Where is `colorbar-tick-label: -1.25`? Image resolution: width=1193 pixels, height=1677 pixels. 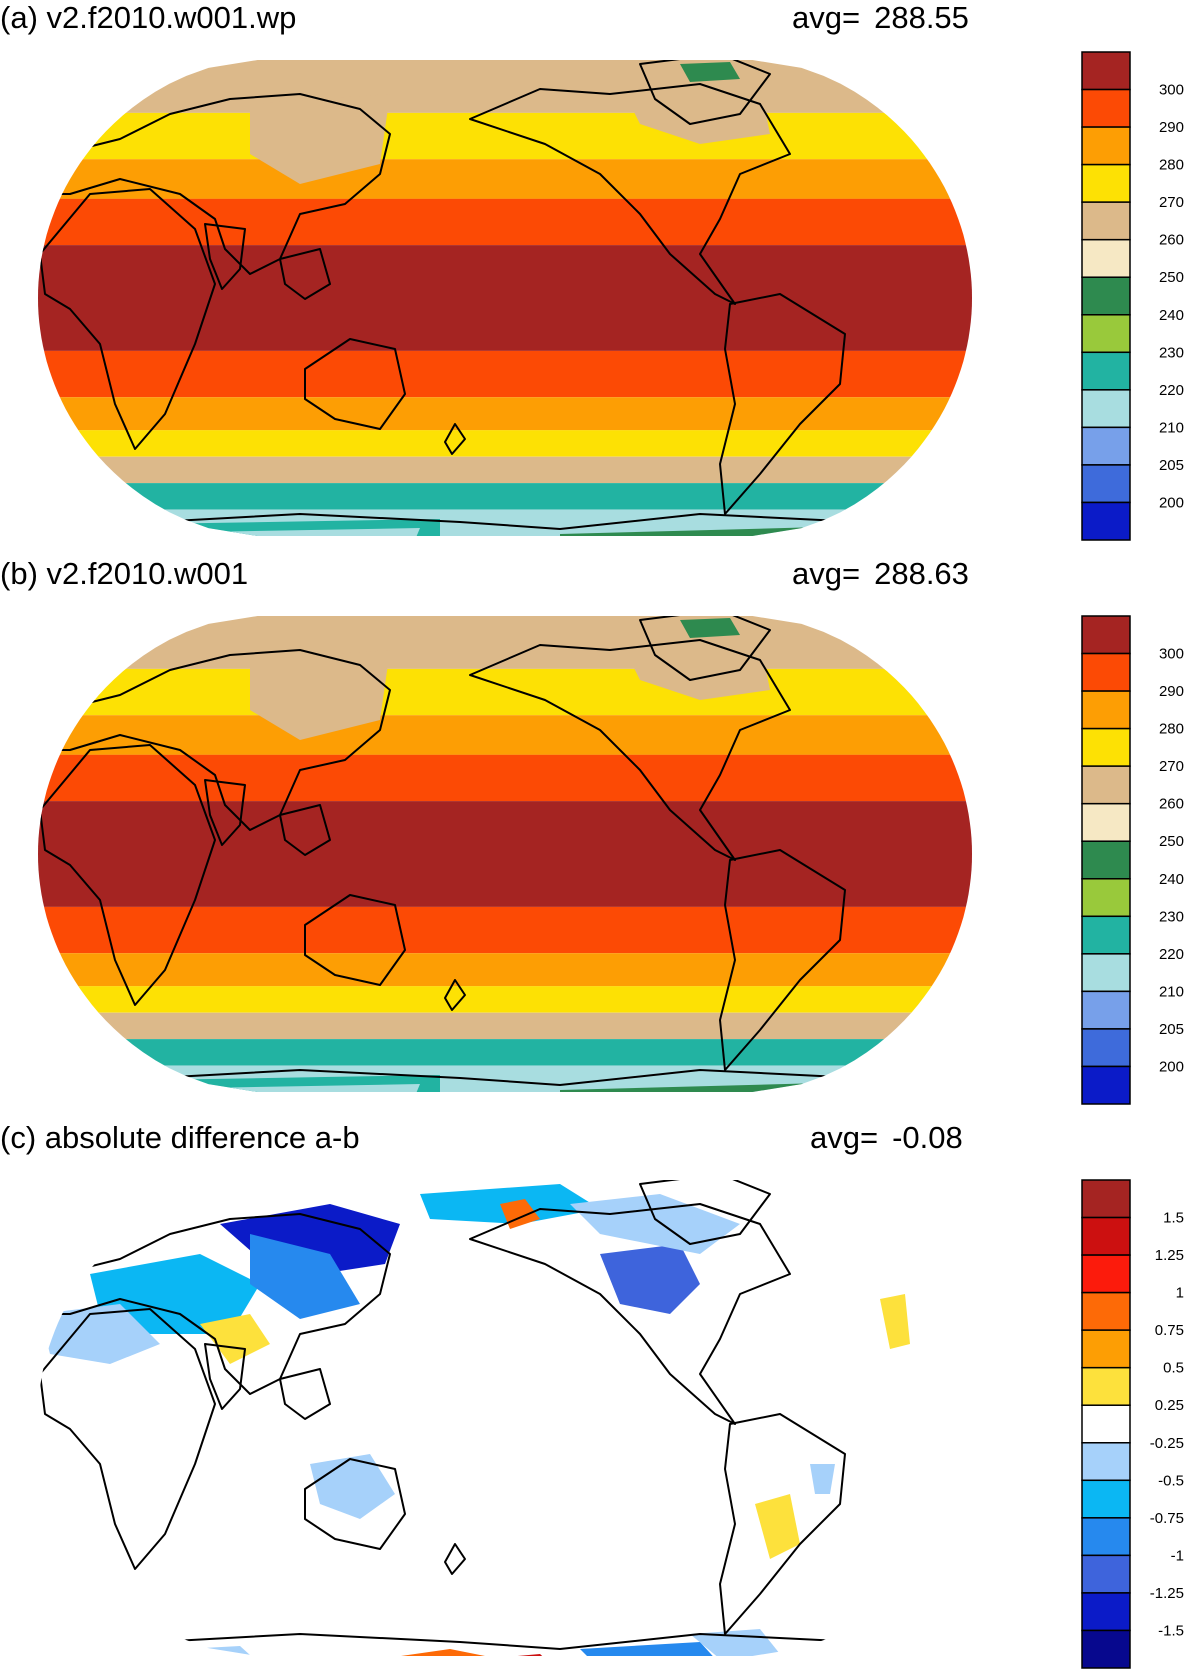
colorbar-tick-label: -1.25 is located at coordinates (1167, 1593).